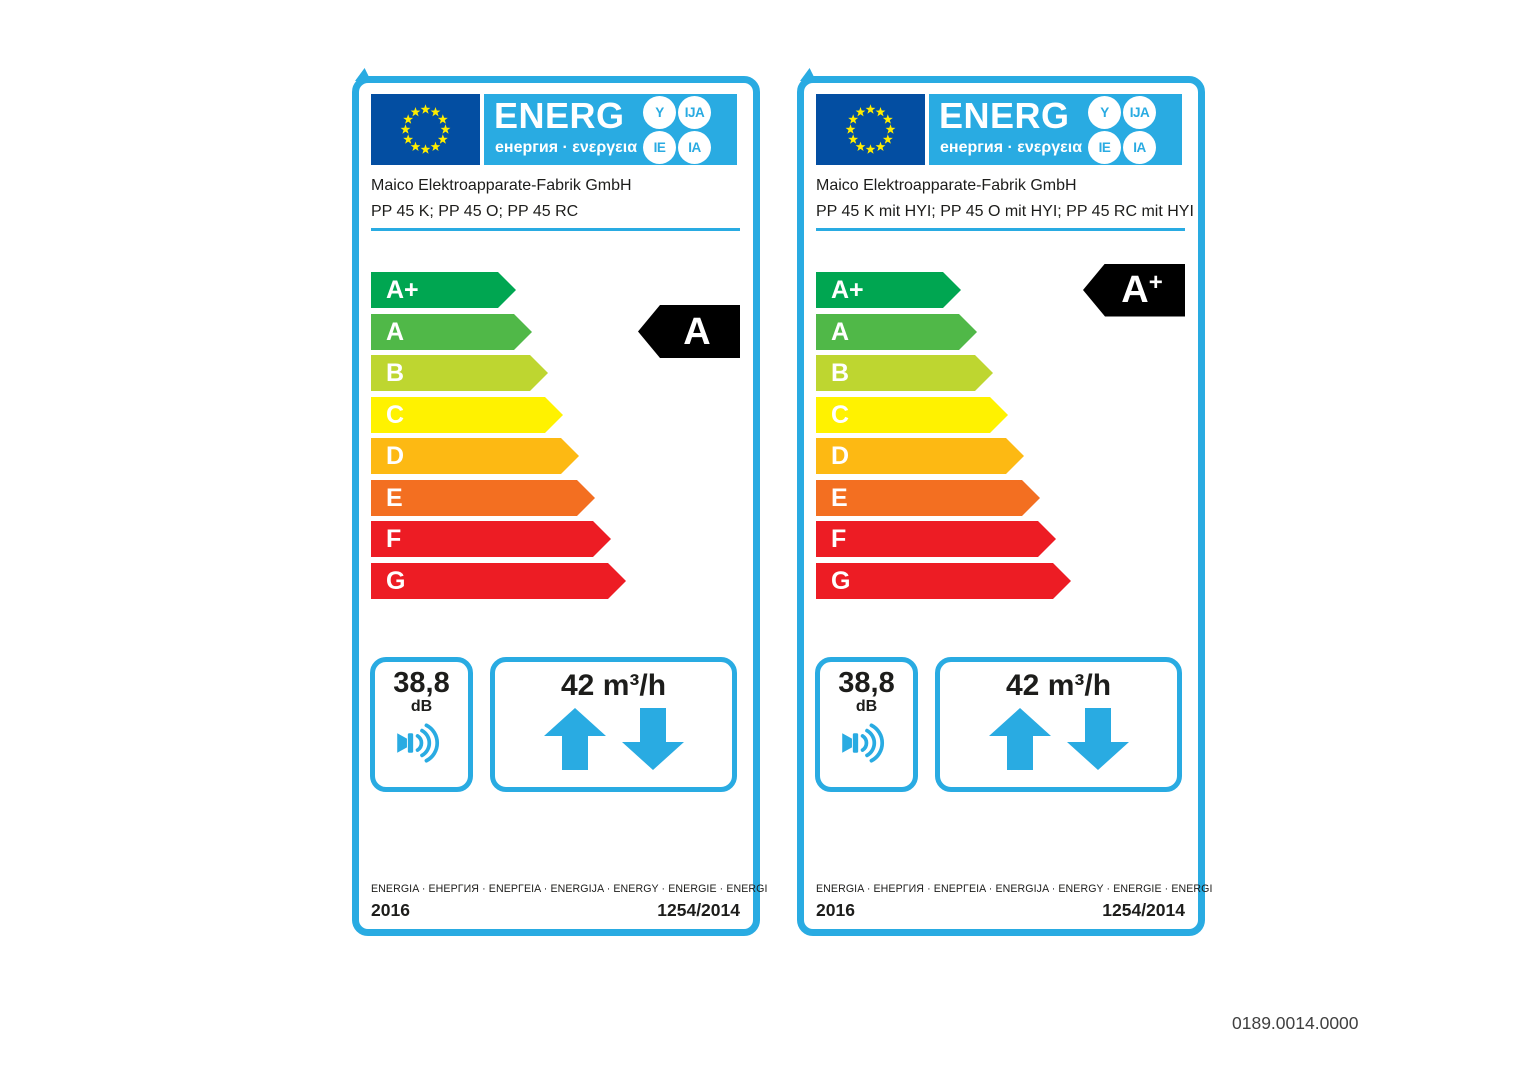  I want to click on rating-arrow: A, so click(689, 331).